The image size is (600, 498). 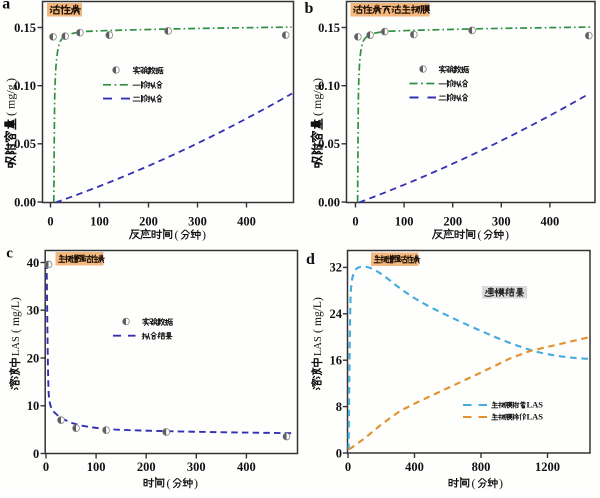 What do you see at coordinates (547, 467) in the screenshot?
I see `svg-text: 1200` at bounding box center [547, 467].